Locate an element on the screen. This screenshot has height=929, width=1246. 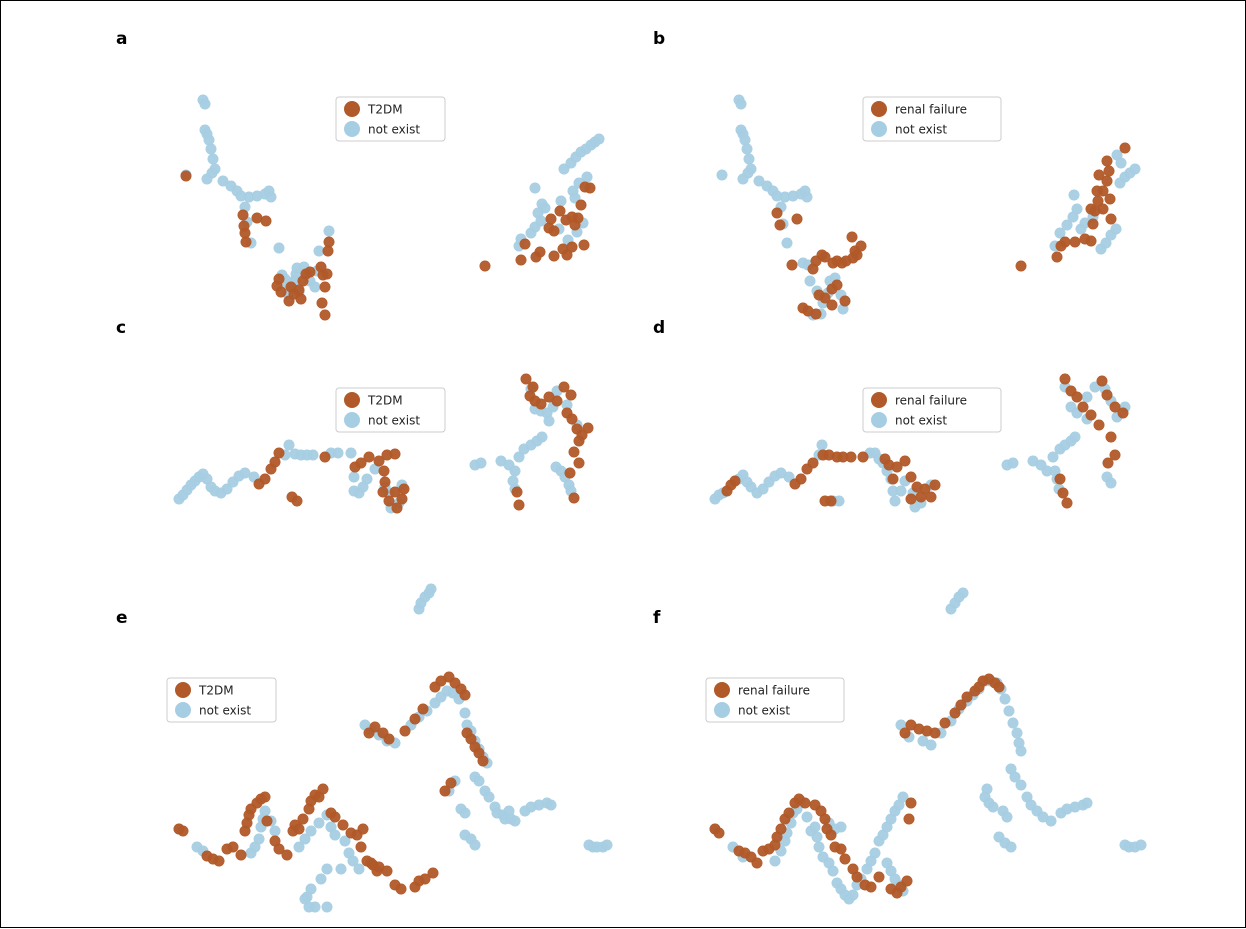
panel-label: c is located at coordinates (121, 328).